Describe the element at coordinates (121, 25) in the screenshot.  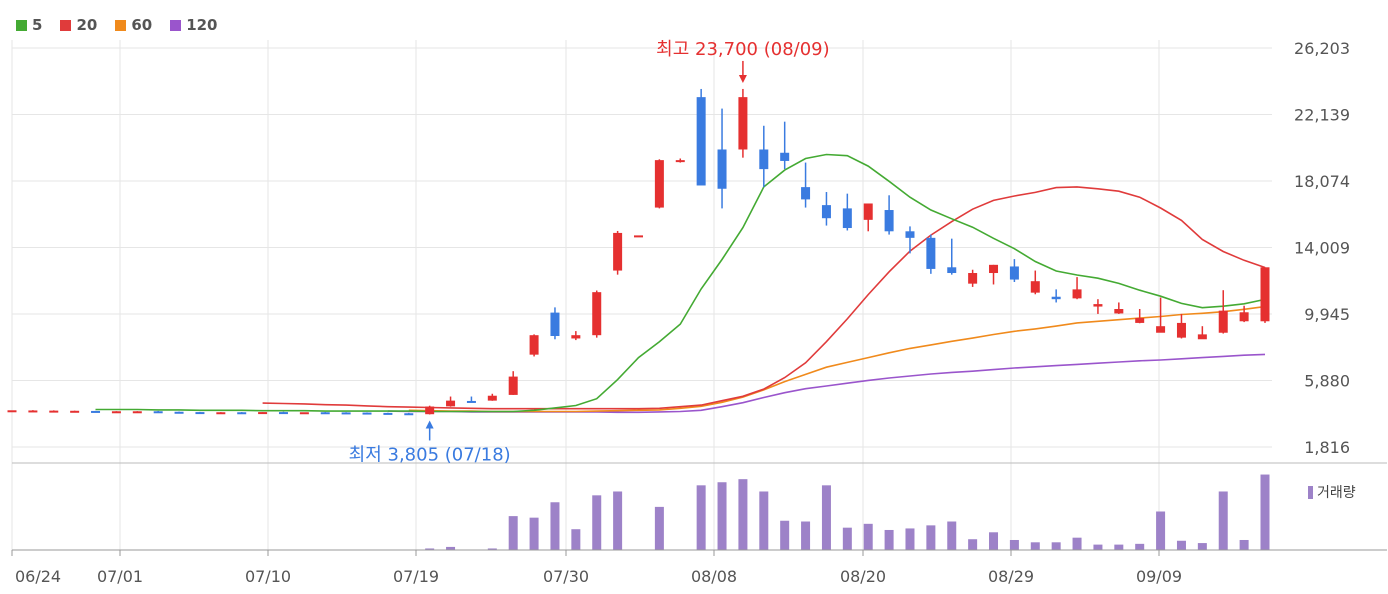
I see `legend-swatch-ma60` at that location.